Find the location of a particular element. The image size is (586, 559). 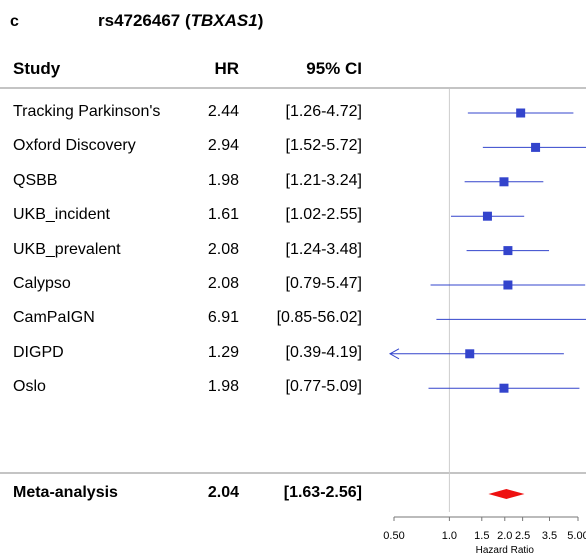

x-tick-label: 5.00 is located at coordinates (576, 536).